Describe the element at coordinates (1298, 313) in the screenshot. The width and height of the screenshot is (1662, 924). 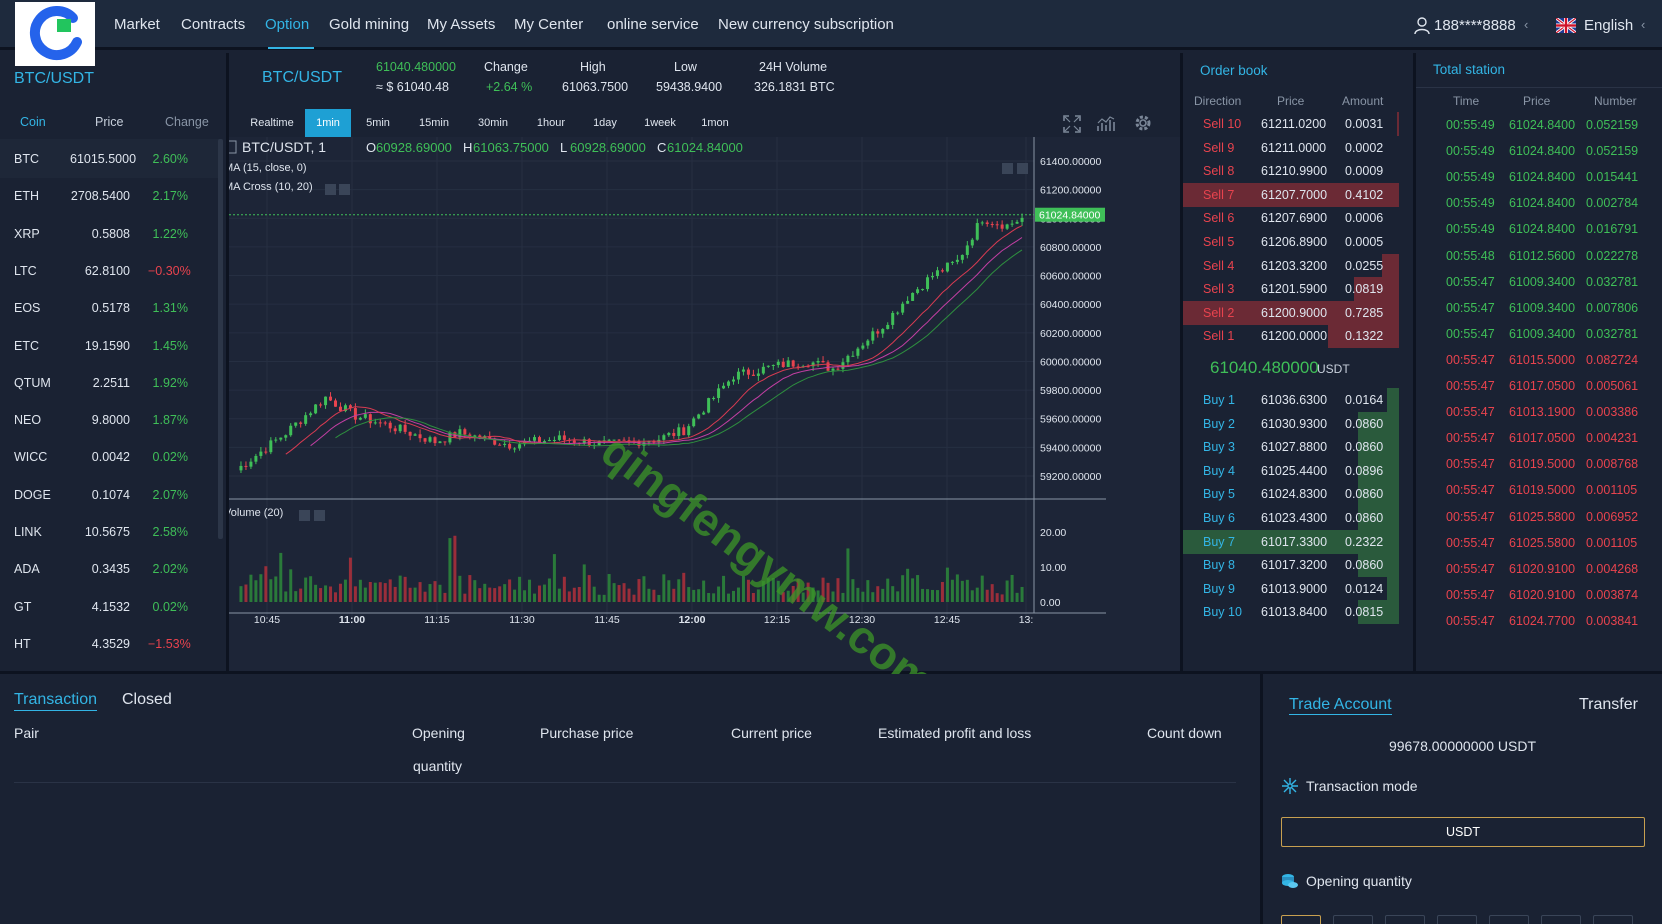
I see `order-book-asks-row: Sell 2 61200.9000 0.7285` at that location.